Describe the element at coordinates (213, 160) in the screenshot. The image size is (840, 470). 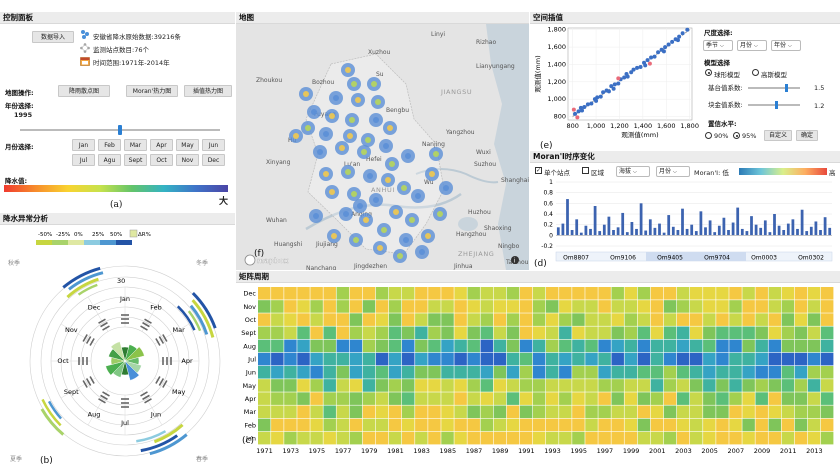
I see `month-button-dec: Dec` at that location.